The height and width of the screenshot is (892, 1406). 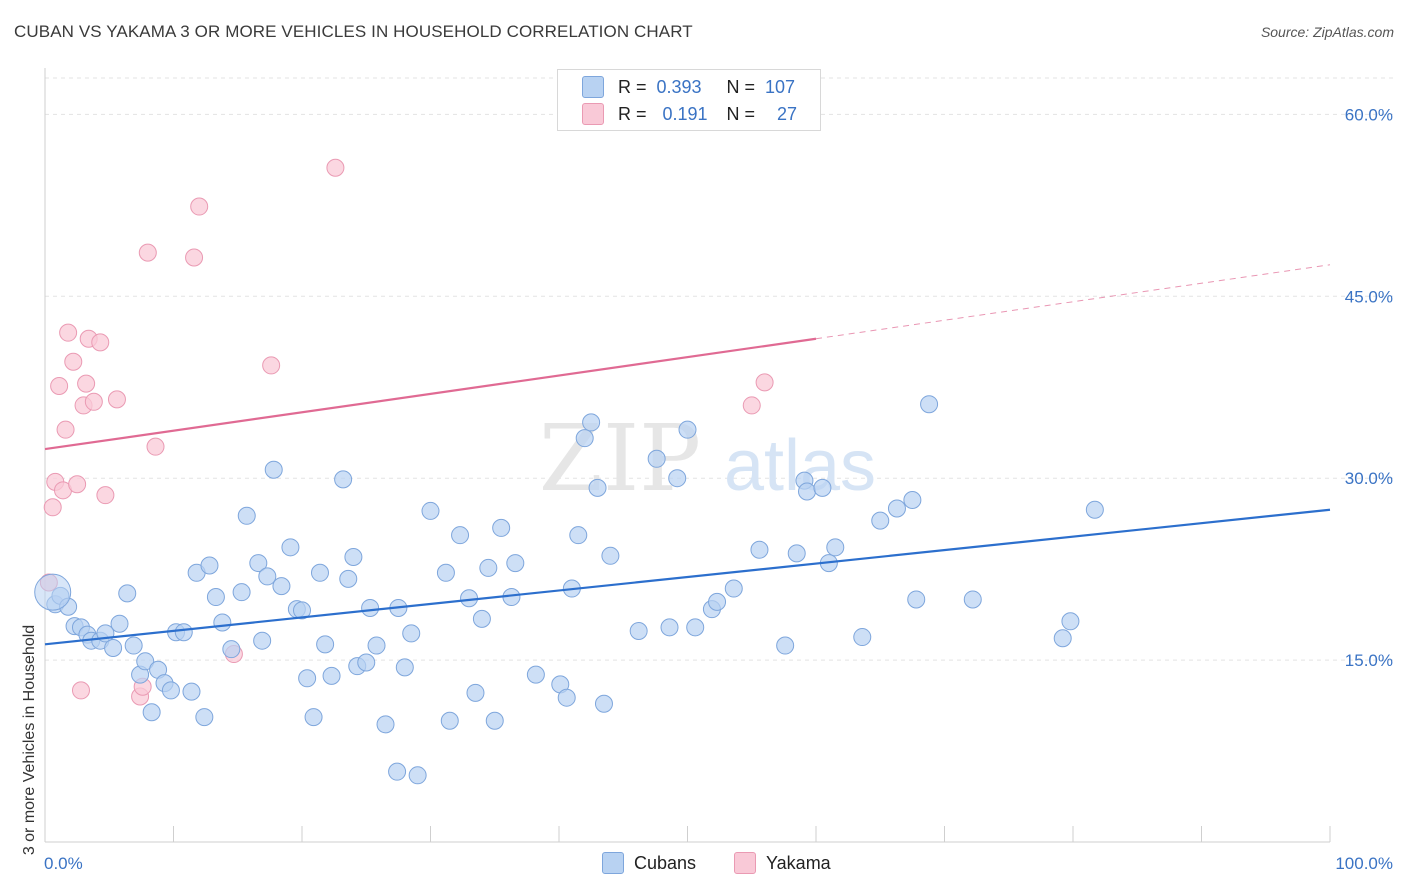 What do you see at coordinates (741, 86) in the screenshot?
I see `legend-n-label: N =` at bounding box center [741, 86].